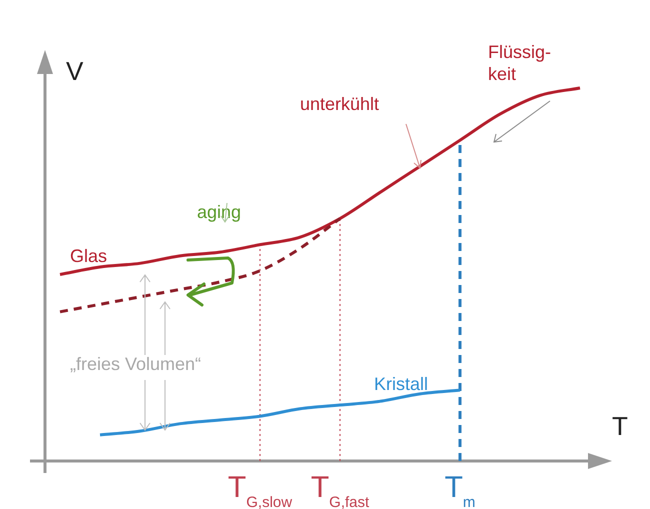  What do you see at coordinates (340, 104) in the screenshot?
I see `annotation: unterkühlt` at bounding box center [340, 104].